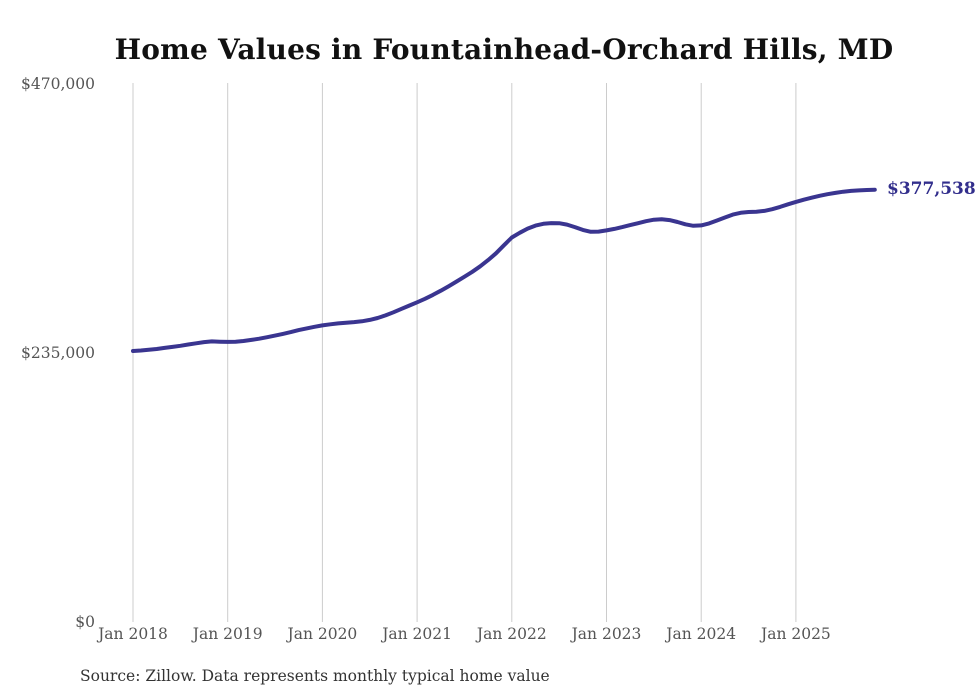  What do you see at coordinates (58, 84) in the screenshot?
I see `y-axis-tick-label: $470,000` at bounding box center [58, 84].